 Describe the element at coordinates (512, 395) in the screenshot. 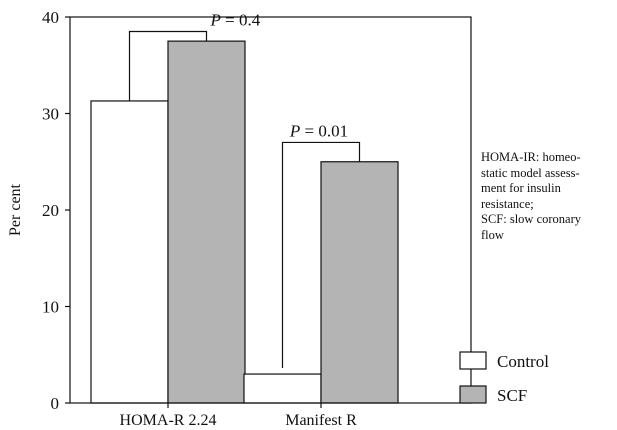

I see `legend-label-scf: SCF` at that location.